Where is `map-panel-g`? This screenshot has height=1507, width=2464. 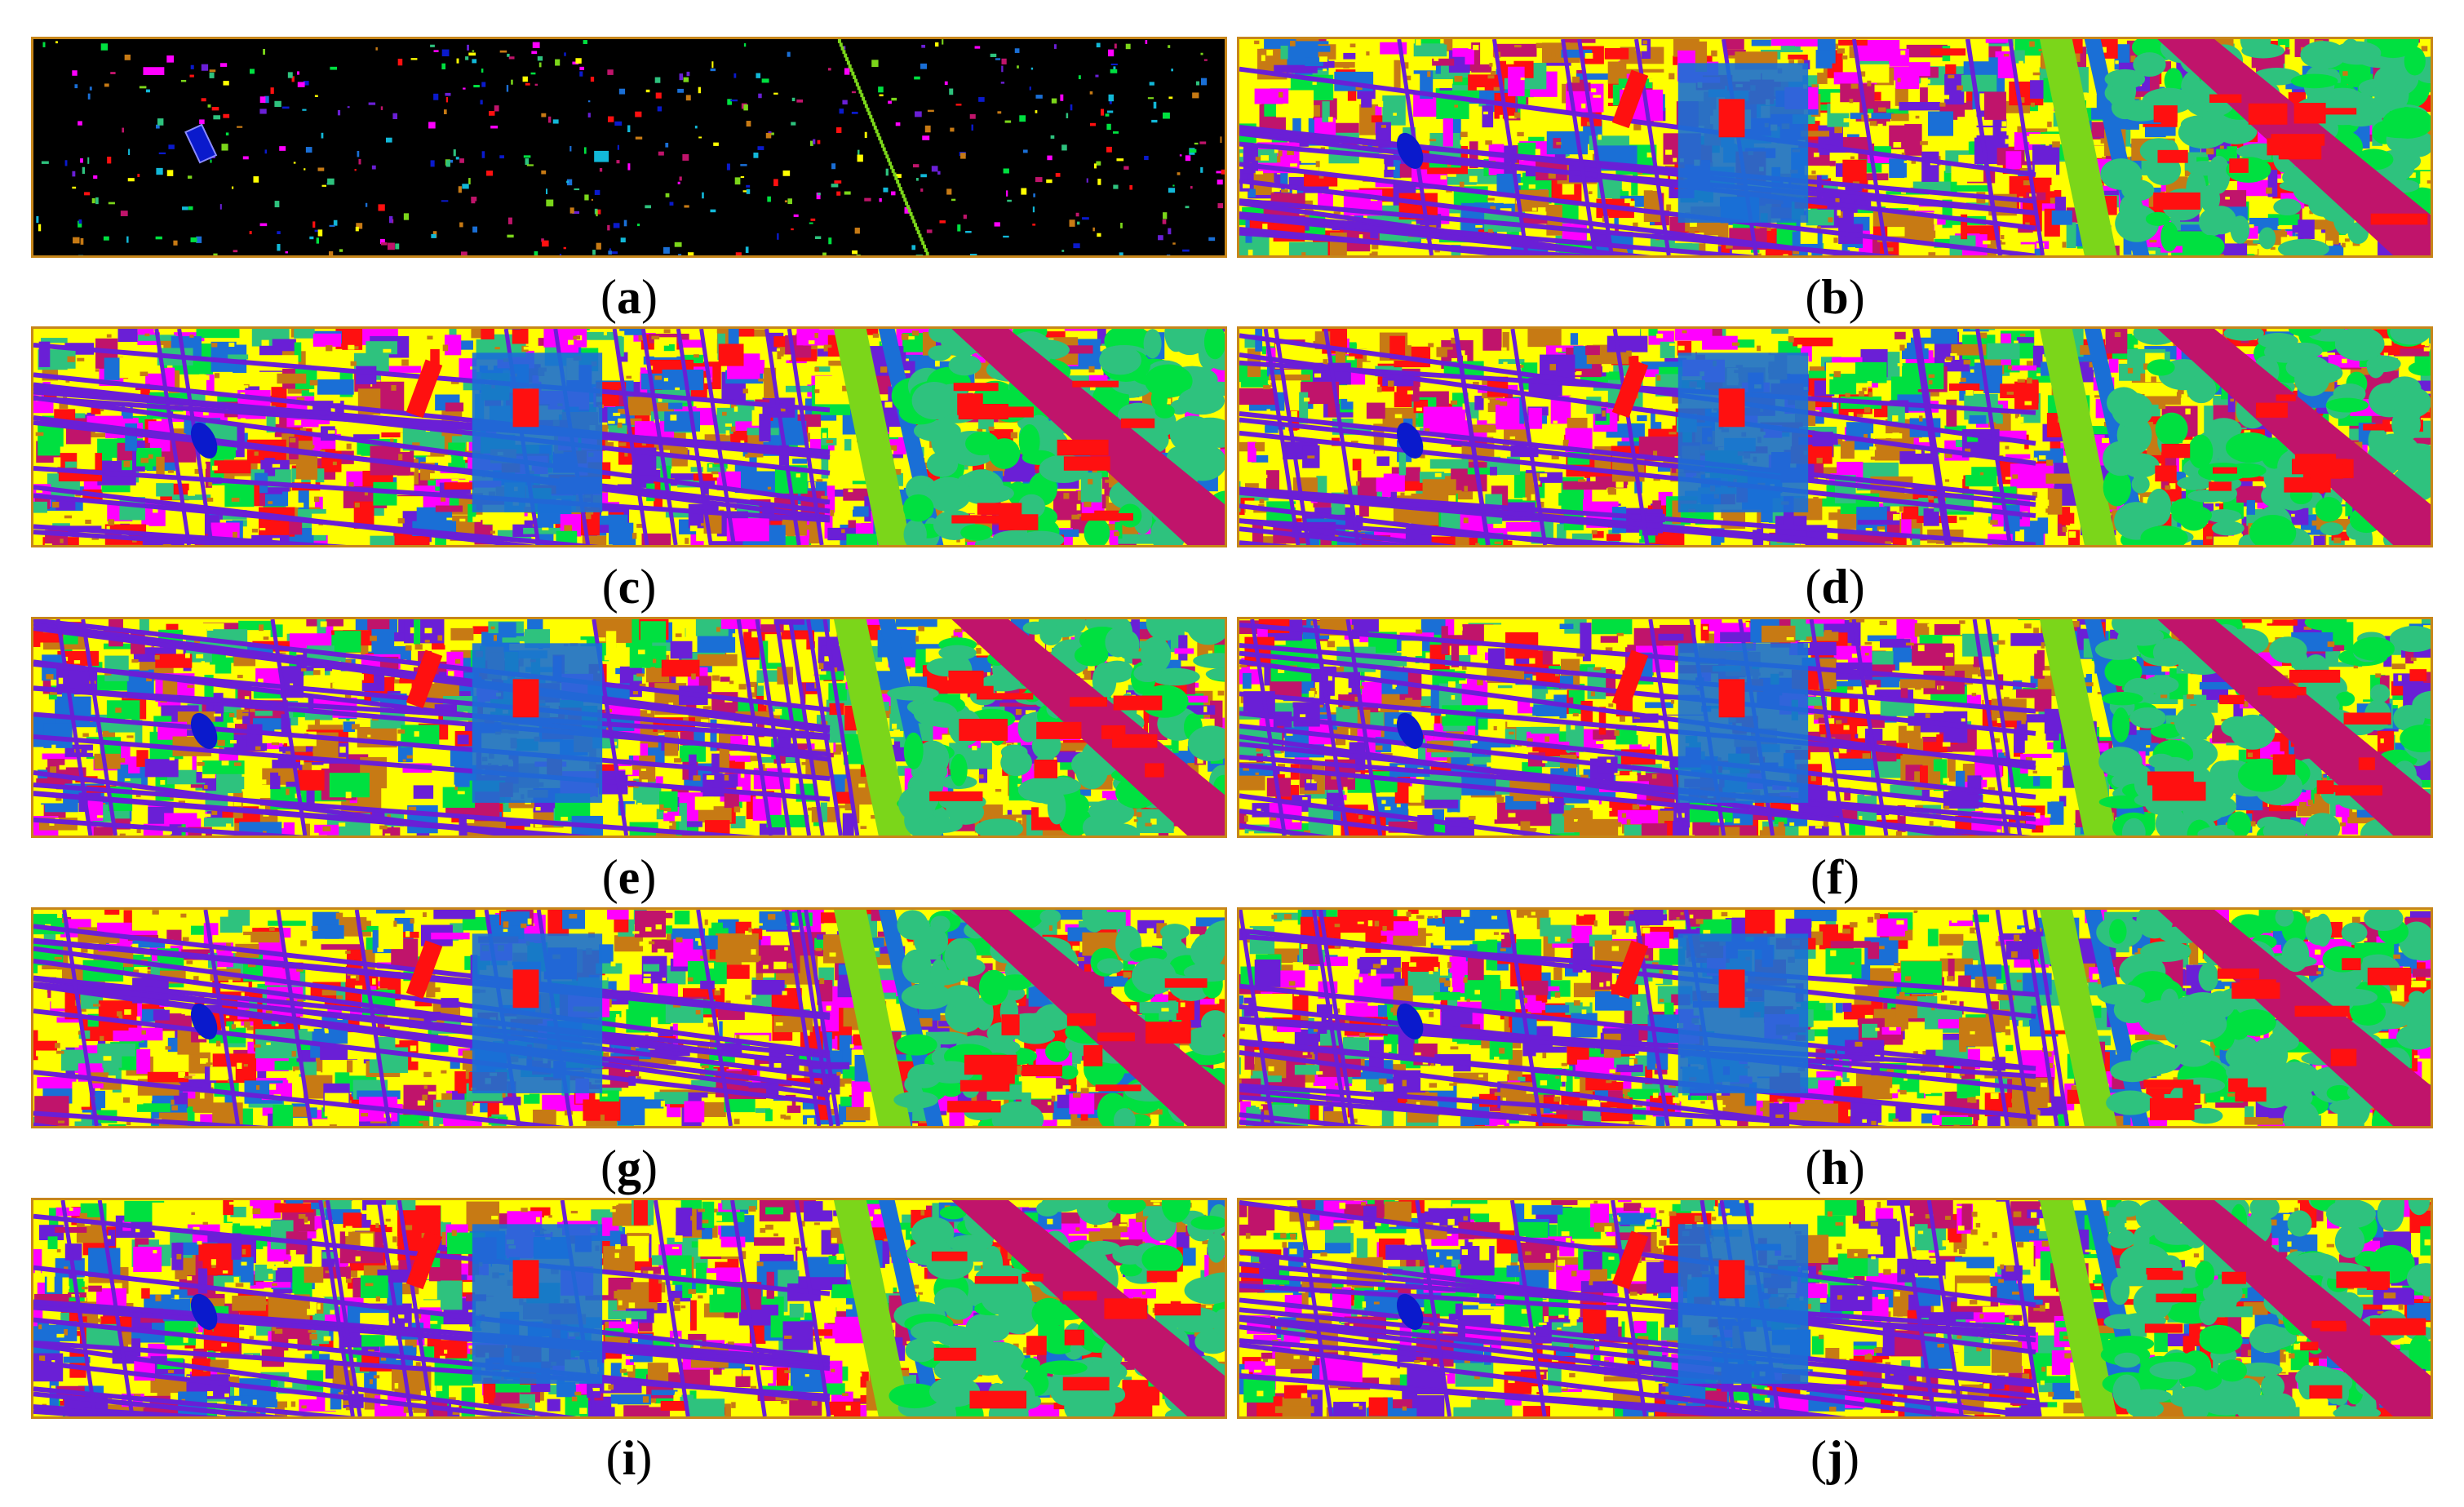
map-panel-g is located at coordinates (629, 1017).